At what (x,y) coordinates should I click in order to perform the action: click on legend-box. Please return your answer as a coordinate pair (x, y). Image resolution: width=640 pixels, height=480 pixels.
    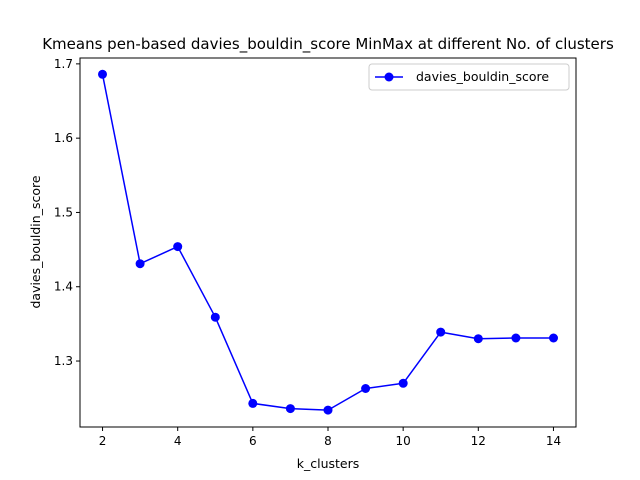
    Looking at the image, I should click on (469, 77).